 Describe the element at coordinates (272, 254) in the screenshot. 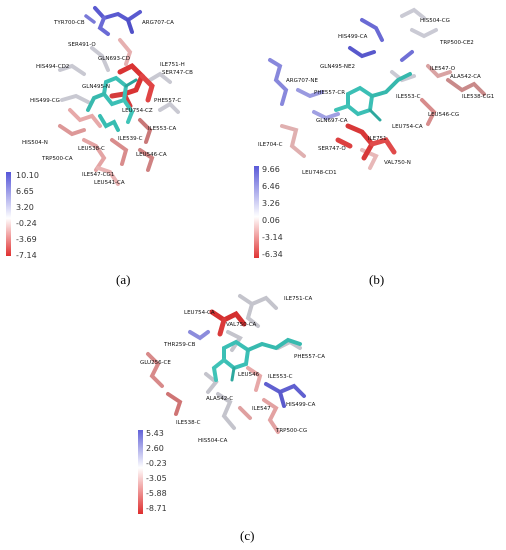

I see `scale-tick-label: -6.34` at that location.